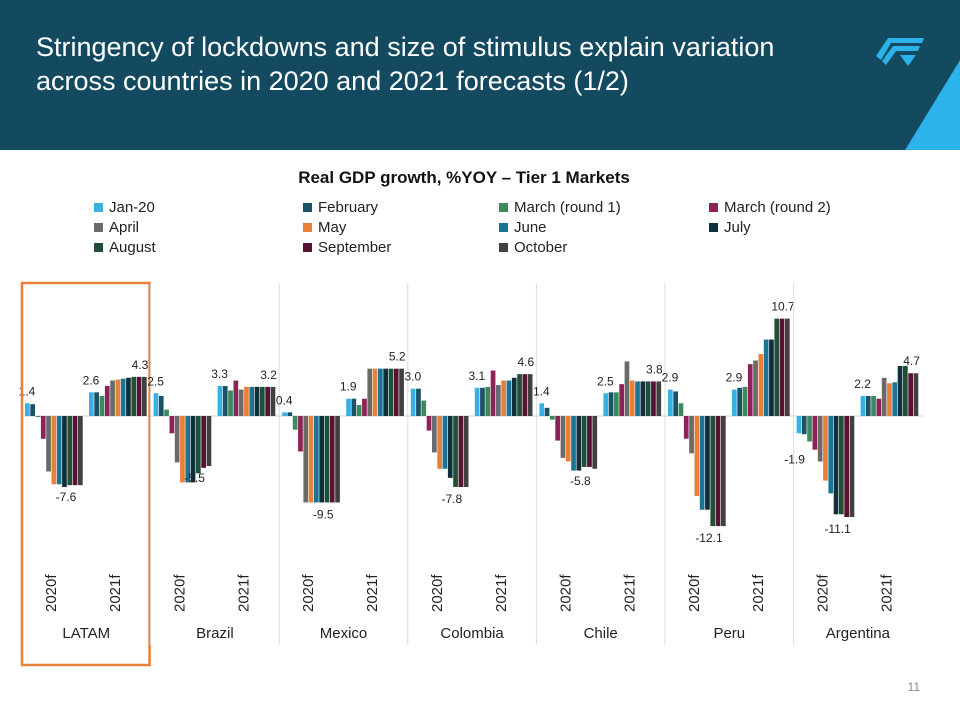 The image size is (960, 720). What do you see at coordinates (604, 247) in the screenshot?
I see `legend-item: October` at bounding box center [604, 247].